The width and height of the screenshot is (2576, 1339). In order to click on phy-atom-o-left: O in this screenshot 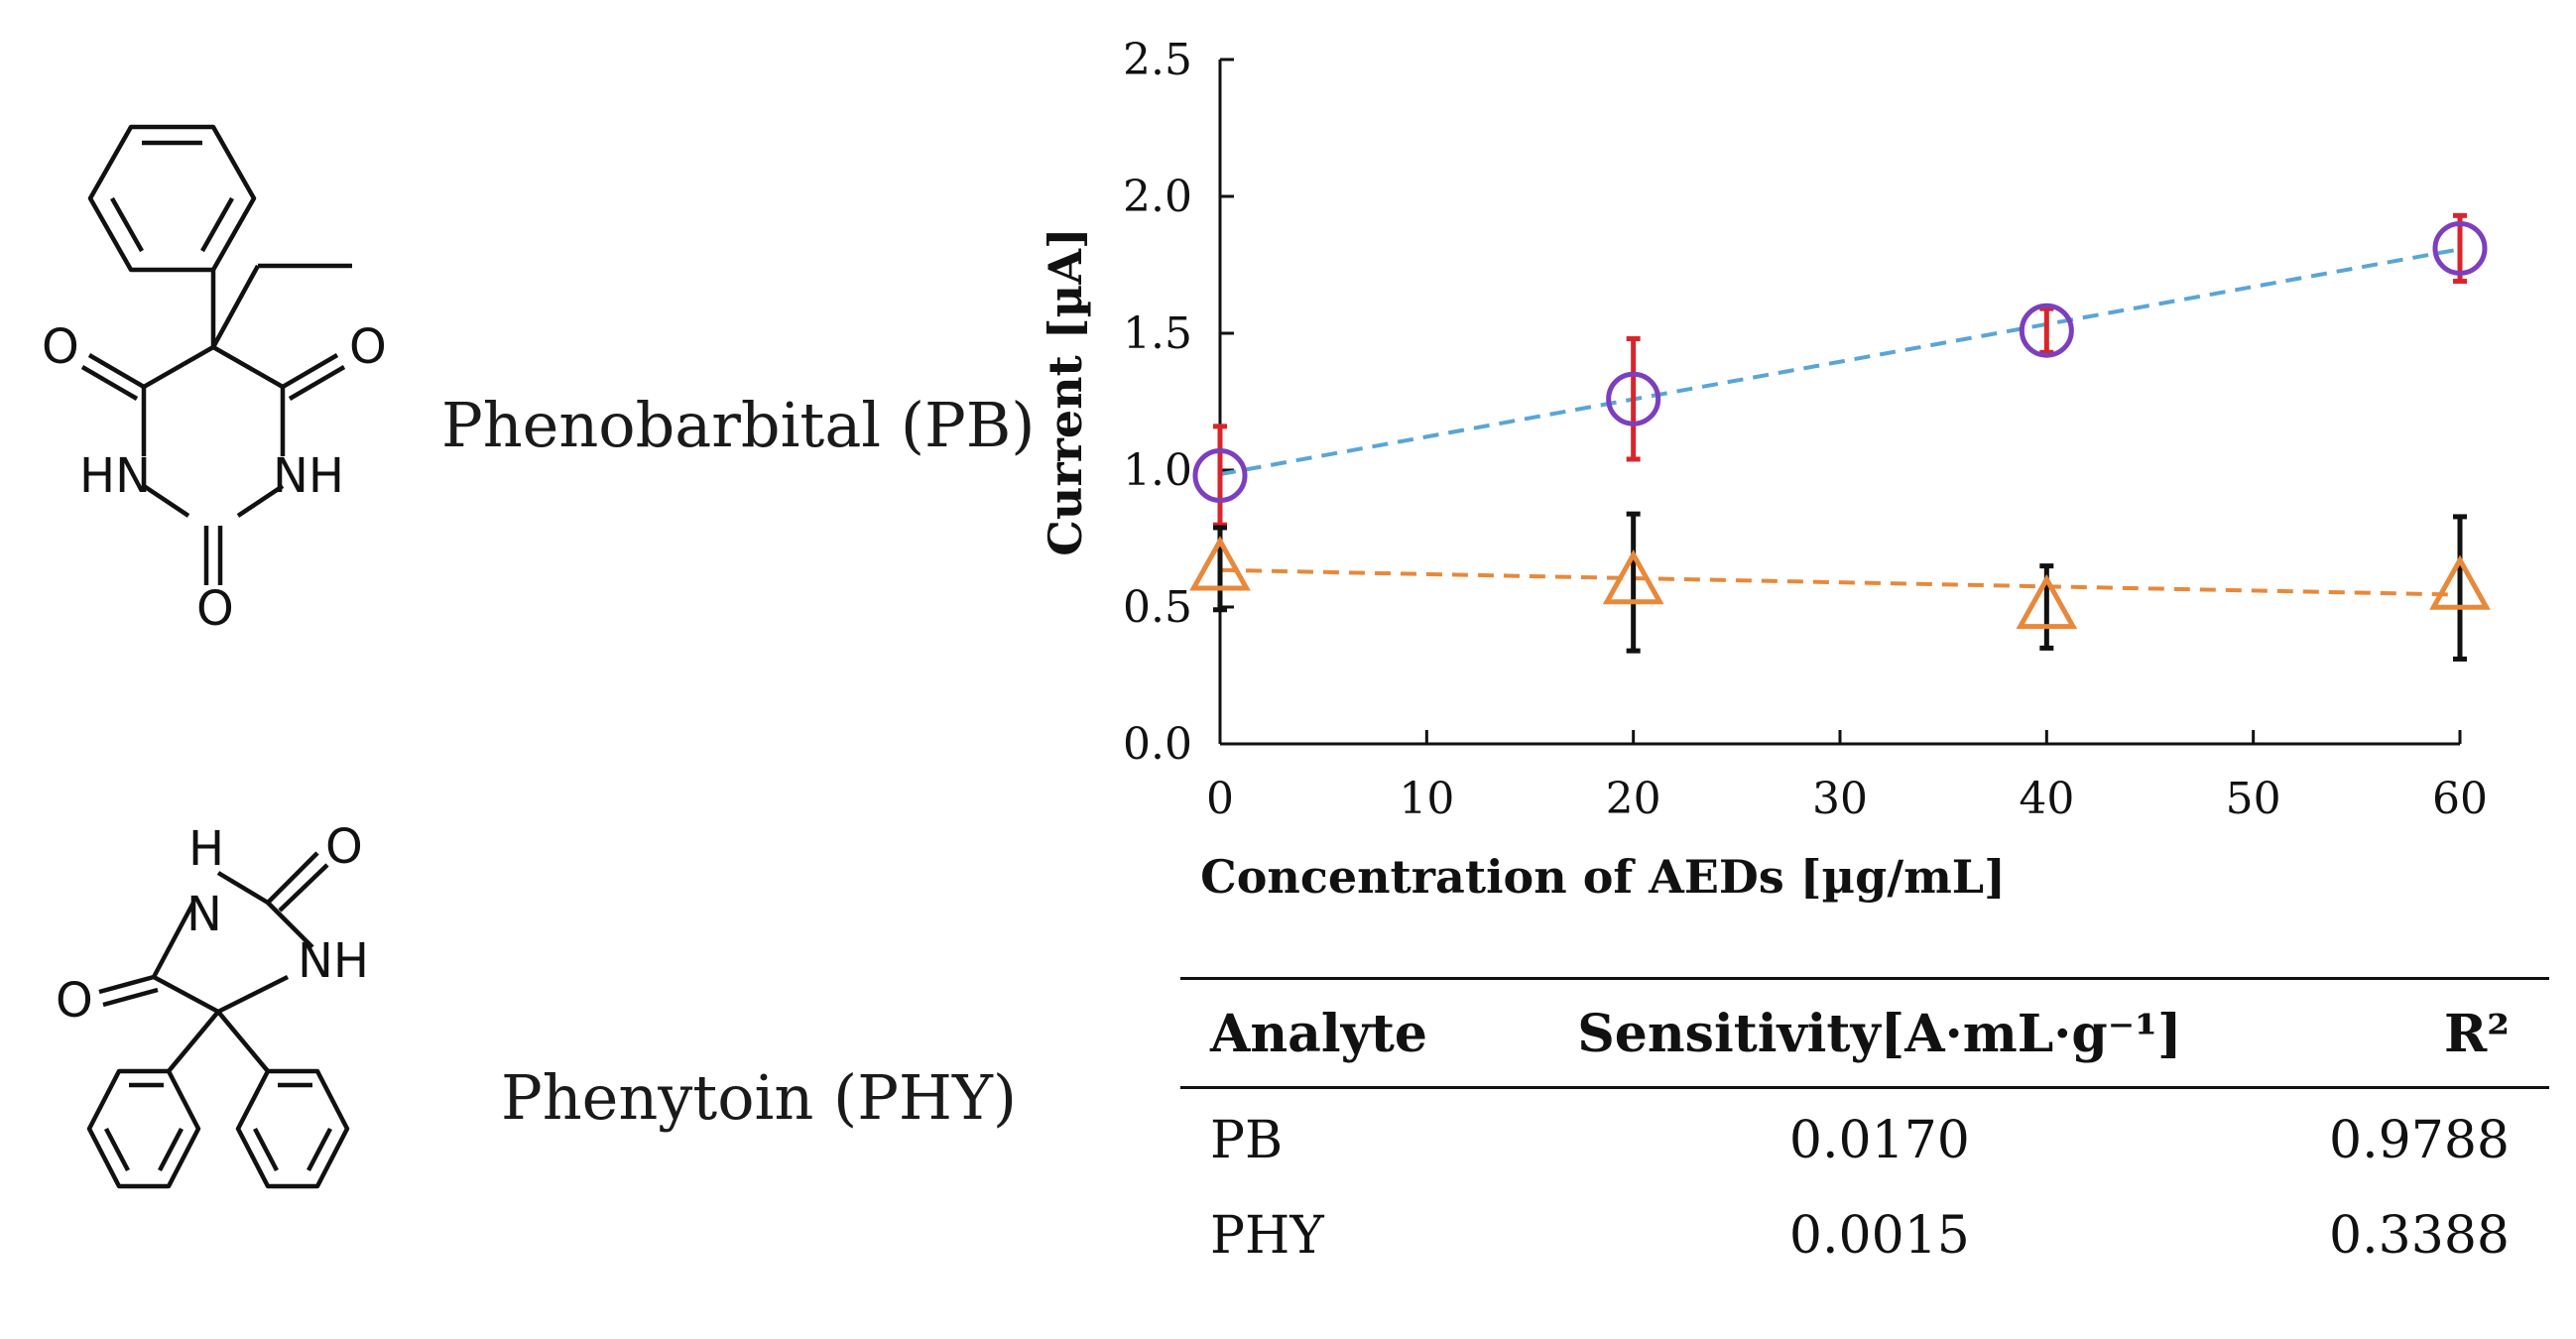, I will do `click(74, 1001)`.